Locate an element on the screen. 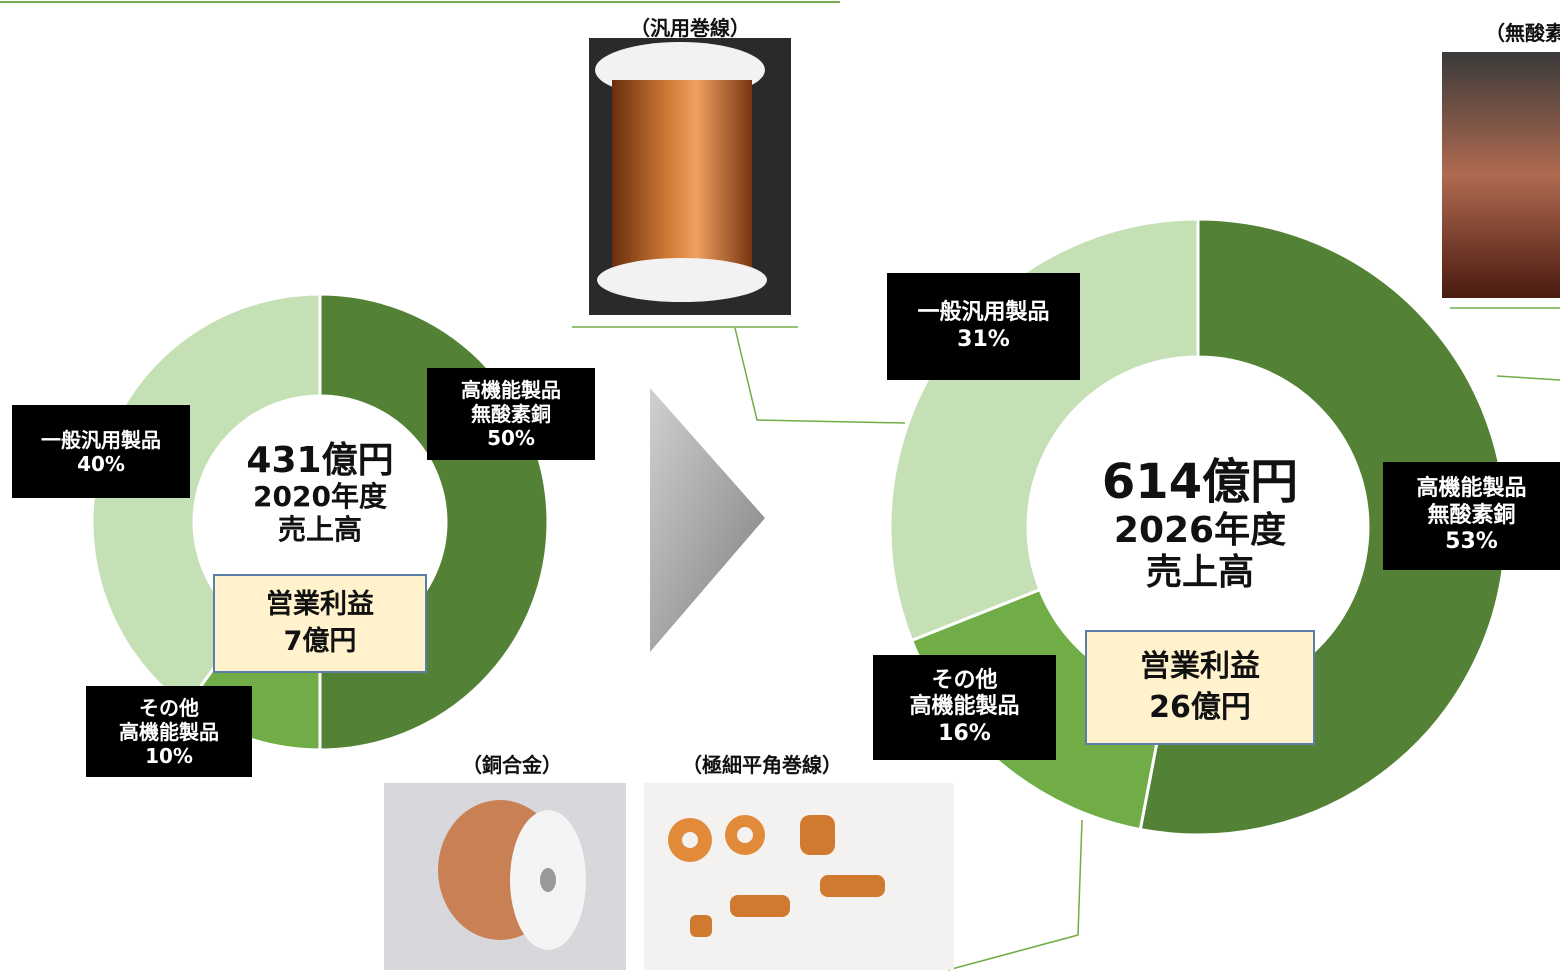 The width and height of the screenshot is (1560, 971). value-label: 16% is located at coordinates (964, 733).